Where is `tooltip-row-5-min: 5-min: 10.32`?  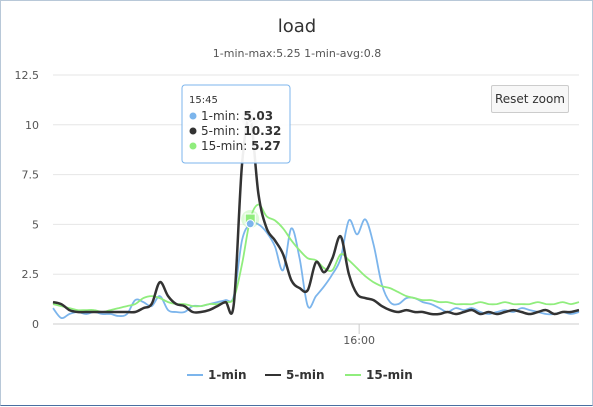
tooltip-row-5-min: 5-min: 10.32 is located at coordinates (241, 131).